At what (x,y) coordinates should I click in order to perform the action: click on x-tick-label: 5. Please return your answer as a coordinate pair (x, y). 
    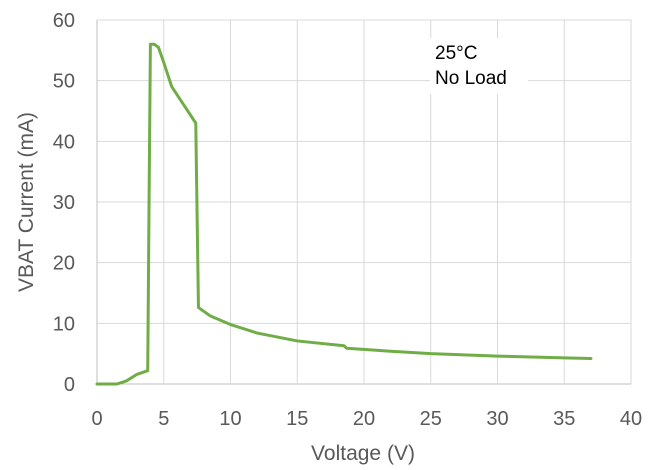
    Looking at the image, I should click on (163, 419).